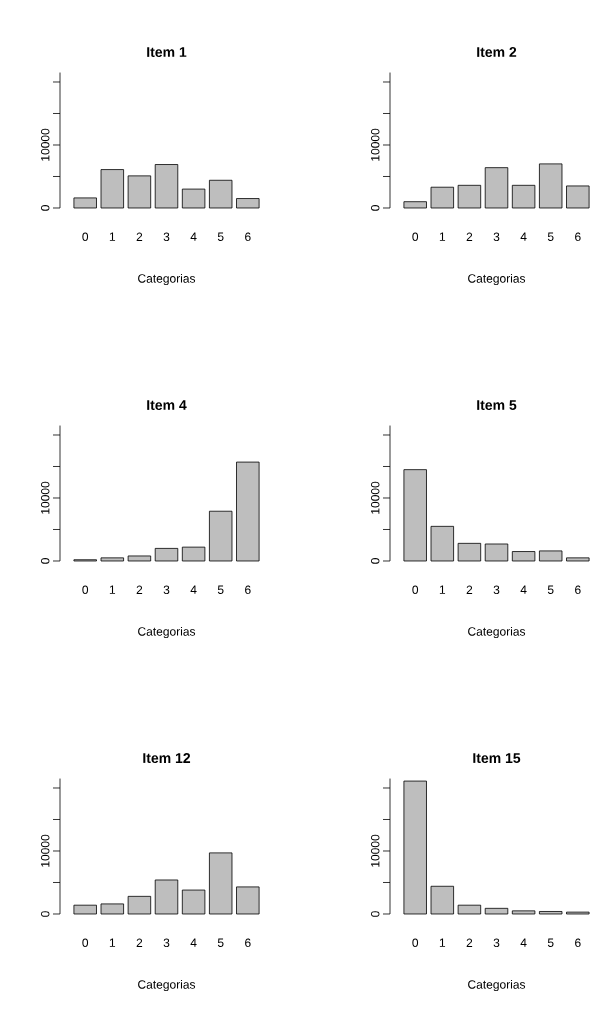  What do you see at coordinates (497, 405) in the screenshot?
I see `chart-title: Item 5` at bounding box center [497, 405].